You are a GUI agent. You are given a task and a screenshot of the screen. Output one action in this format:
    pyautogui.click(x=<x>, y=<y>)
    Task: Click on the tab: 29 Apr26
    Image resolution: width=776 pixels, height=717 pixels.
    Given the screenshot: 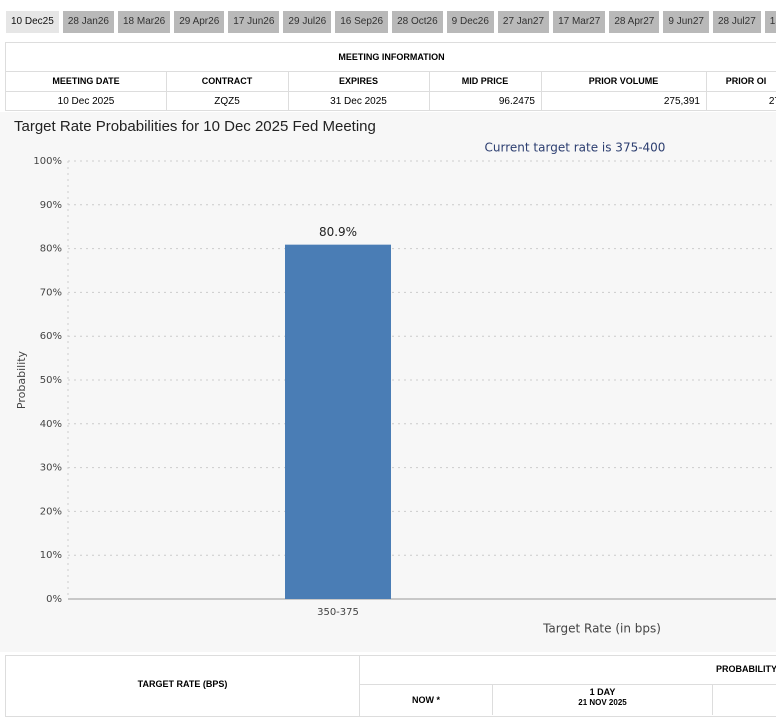 What is the action you would take?
    pyautogui.click(x=199, y=22)
    